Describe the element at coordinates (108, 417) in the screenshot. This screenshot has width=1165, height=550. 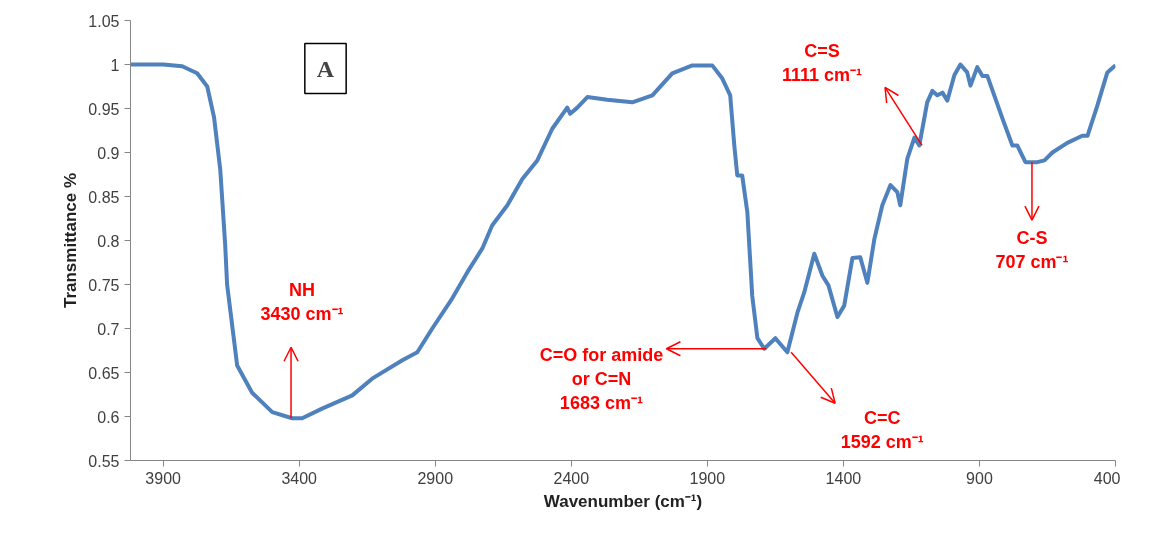
I see `y-tick-label: 0.6` at that location.